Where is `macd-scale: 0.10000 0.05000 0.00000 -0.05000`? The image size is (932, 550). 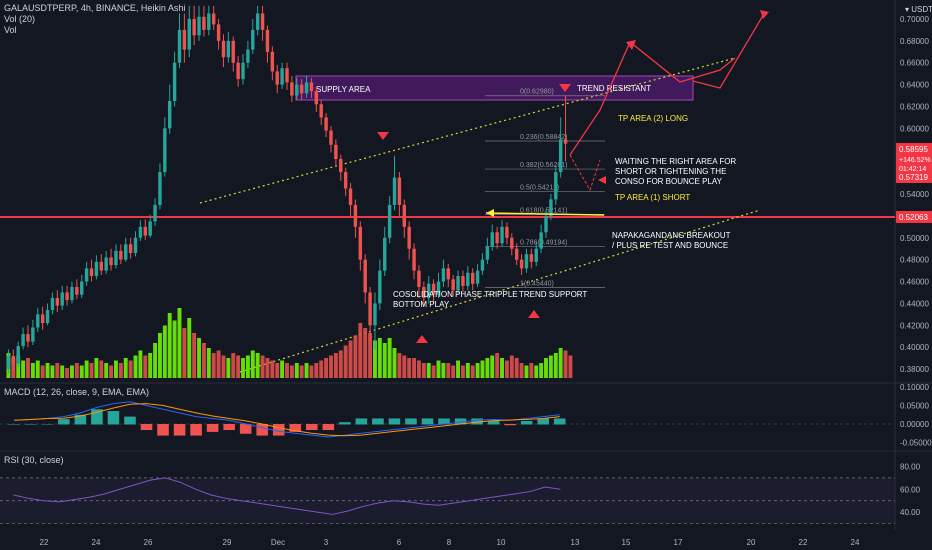
macd-scale: 0.10000 0.05000 0.00000 -0.05000 is located at coordinates (916, 415).